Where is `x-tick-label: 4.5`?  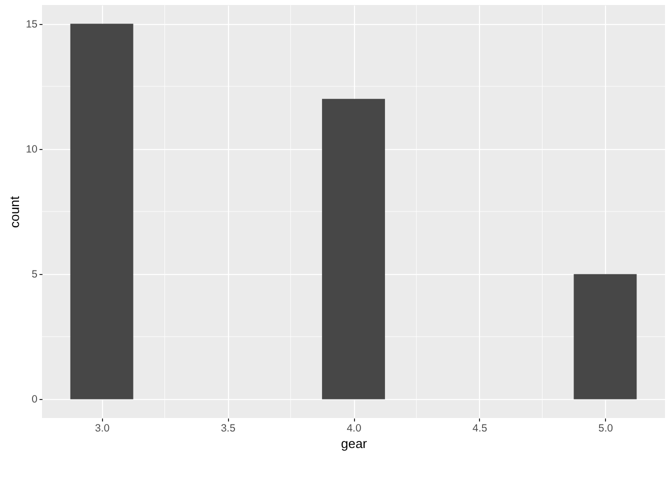 x-tick-label: 4.5 is located at coordinates (480, 428).